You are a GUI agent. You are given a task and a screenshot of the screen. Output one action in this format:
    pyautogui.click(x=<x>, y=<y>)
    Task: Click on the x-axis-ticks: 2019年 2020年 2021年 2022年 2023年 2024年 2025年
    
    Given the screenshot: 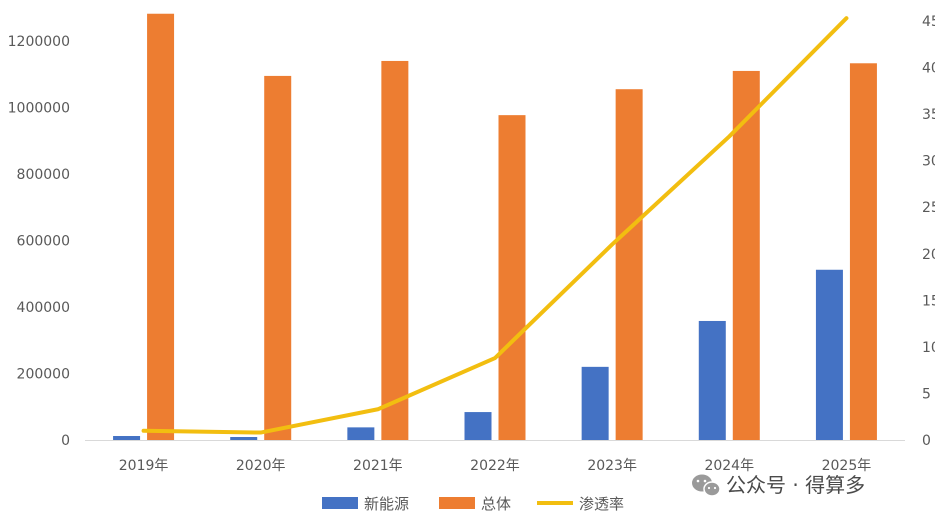 What is the action you would take?
    pyautogui.click(x=495, y=466)
    